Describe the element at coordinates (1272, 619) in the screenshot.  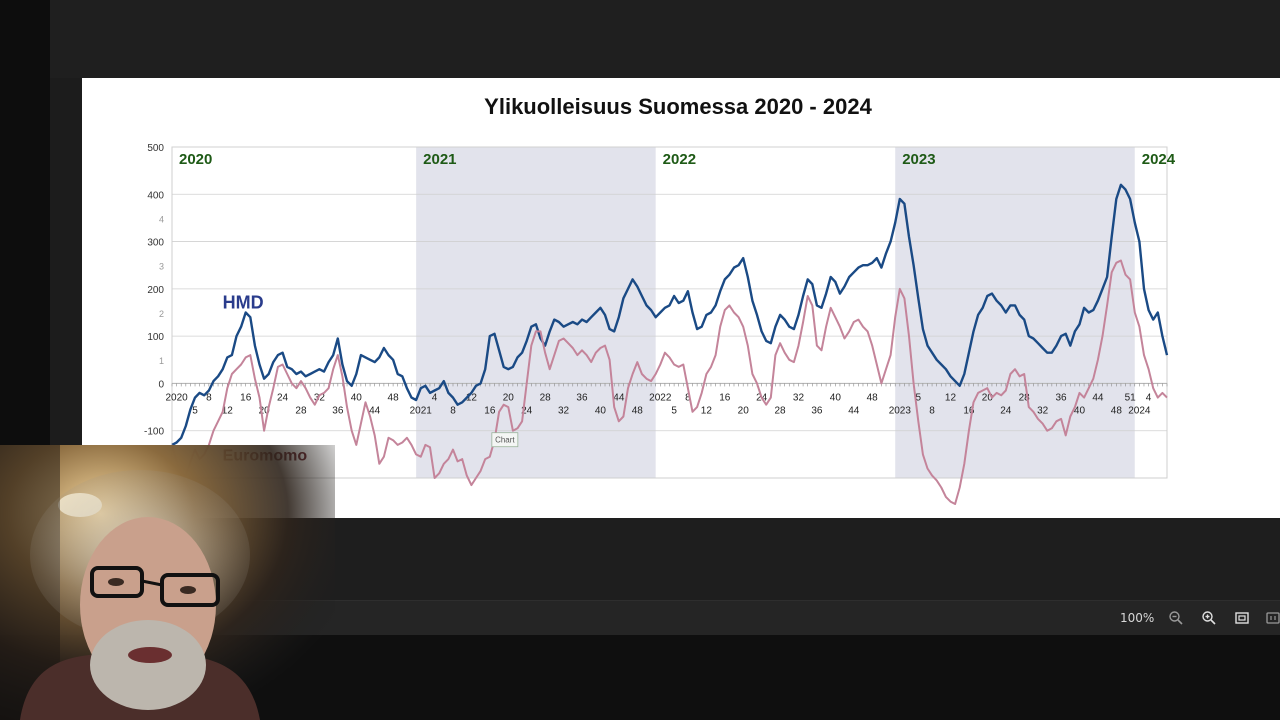
I see `actual-size-icon` at that location.